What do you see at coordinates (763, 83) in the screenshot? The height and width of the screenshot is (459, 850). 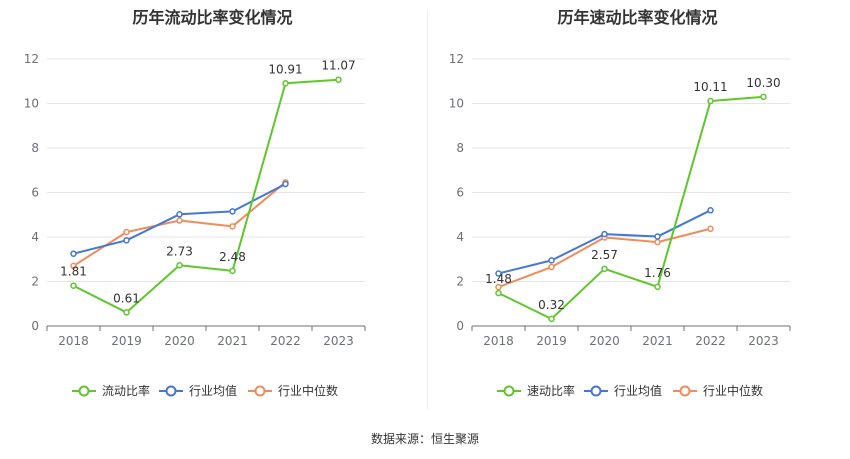 I see `data-label: 10.30` at bounding box center [763, 83].